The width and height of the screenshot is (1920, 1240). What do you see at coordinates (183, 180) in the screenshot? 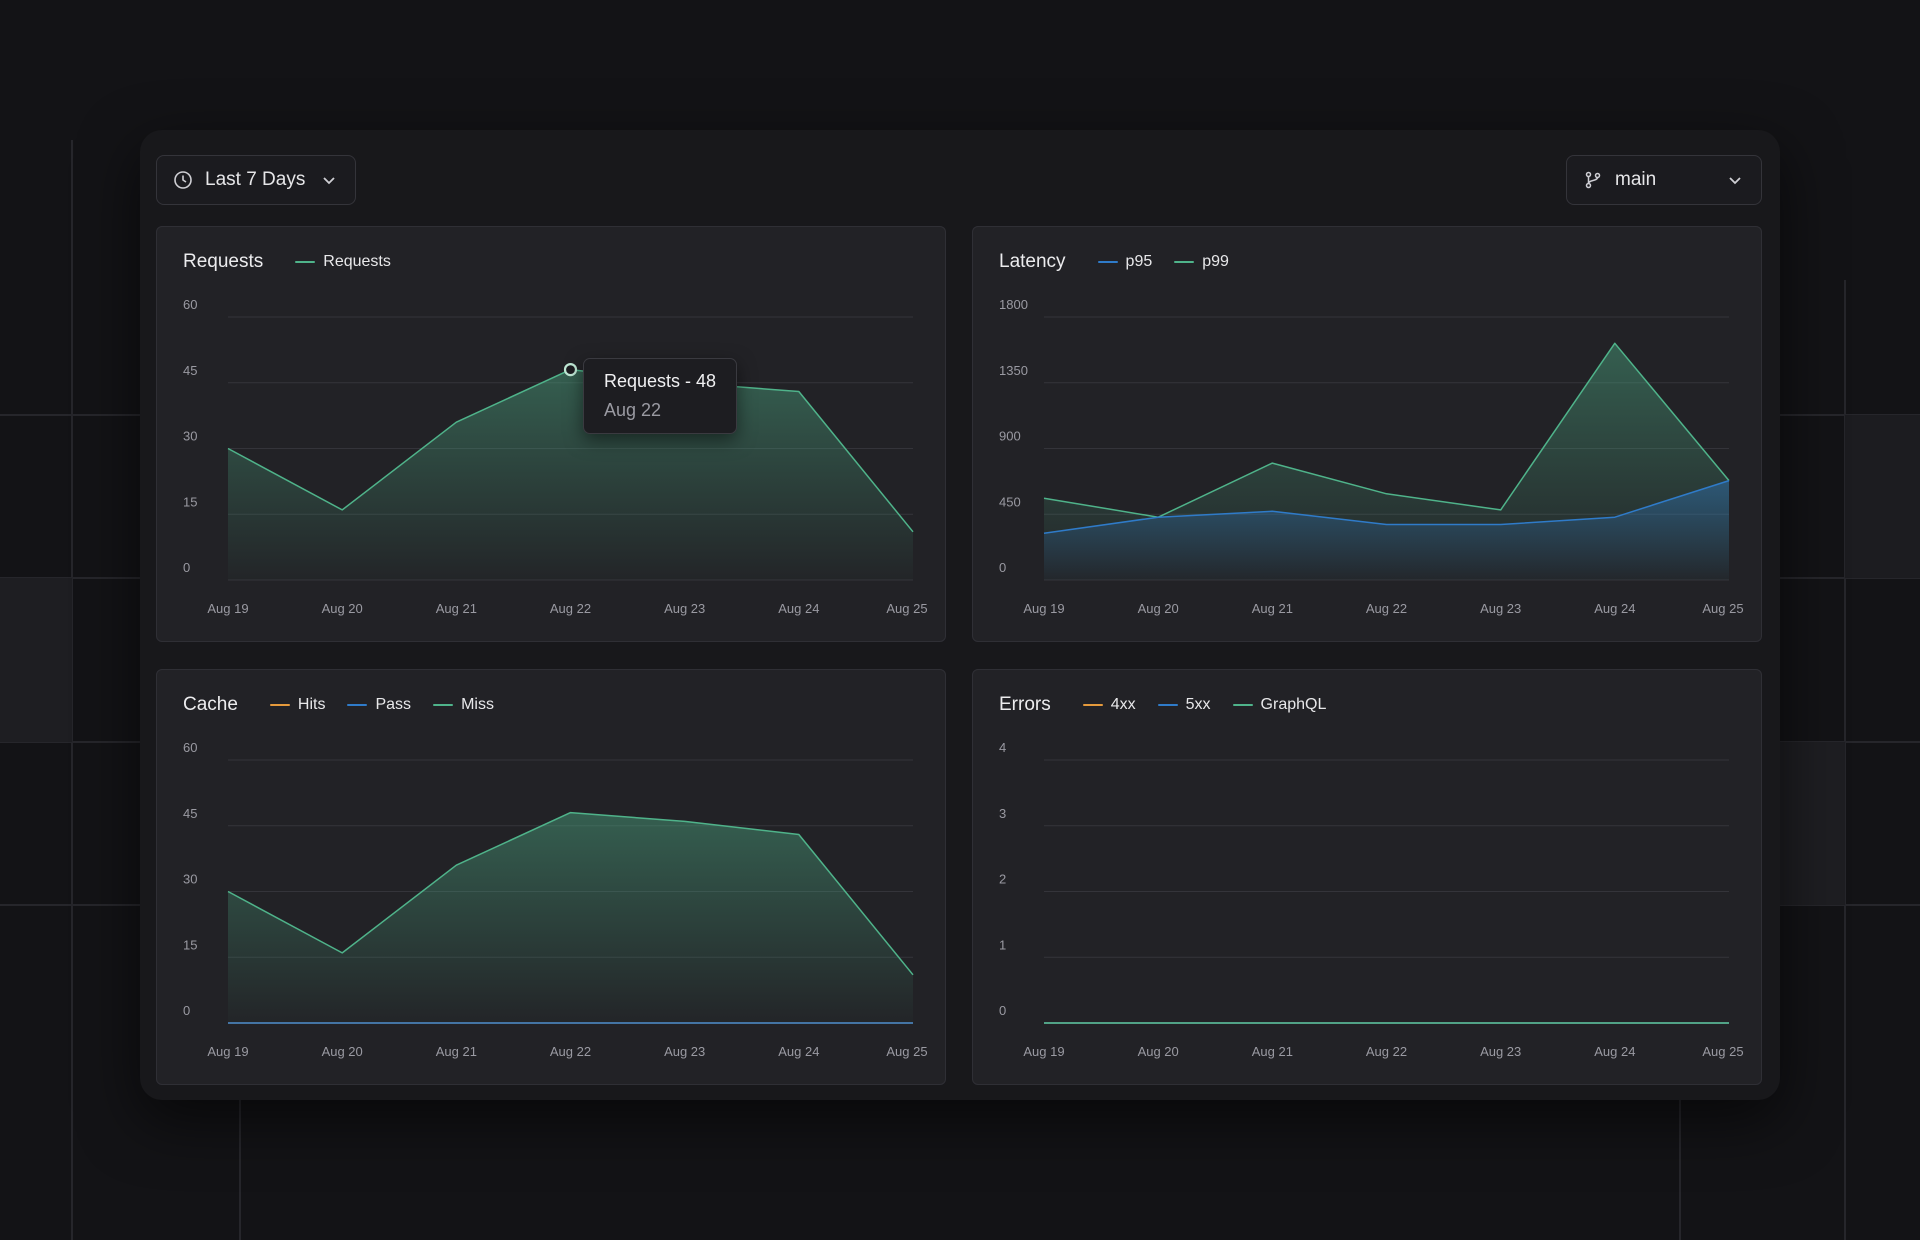
I see `clock-icon` at bounding box center [183, 180].